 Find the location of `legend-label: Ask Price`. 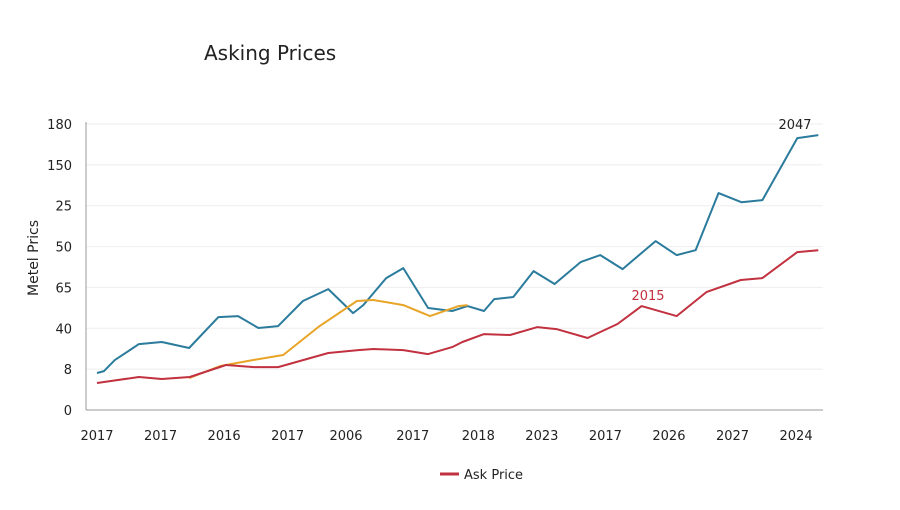

legend-label: Ask Price is located at coordinates (493, 475).